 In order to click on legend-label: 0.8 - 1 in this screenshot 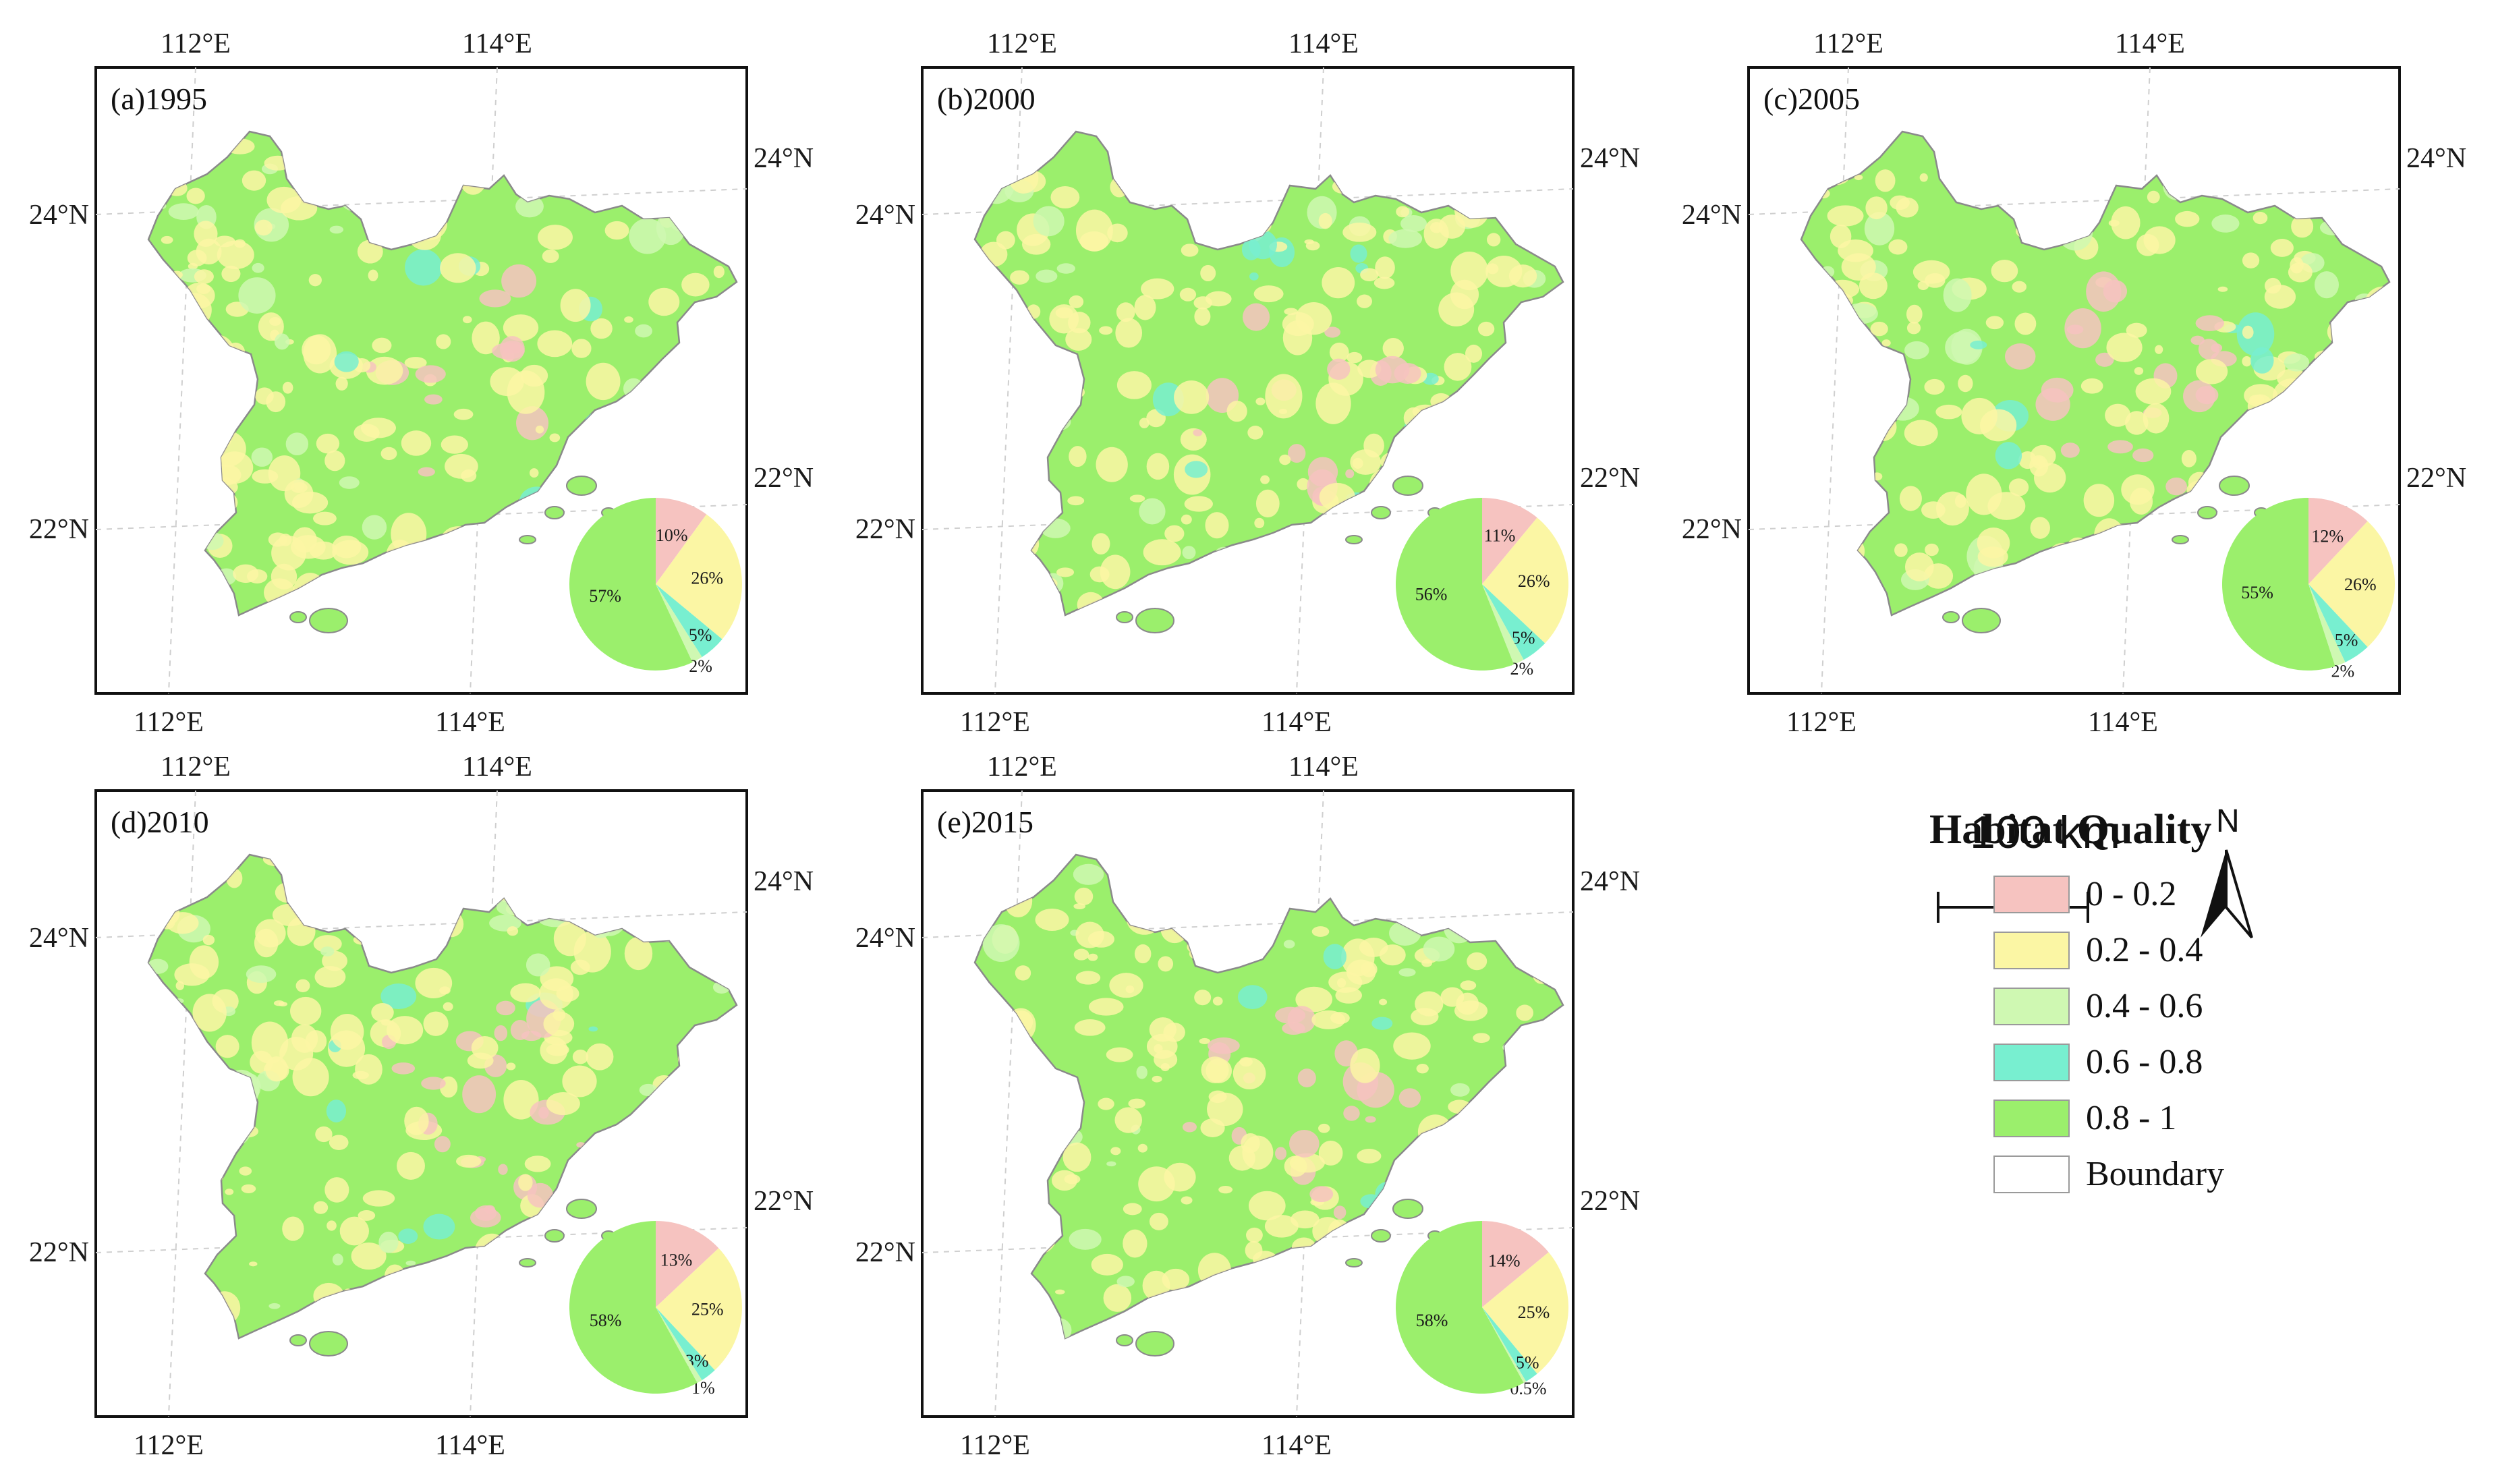, I will do `click(2131, 1118)`.